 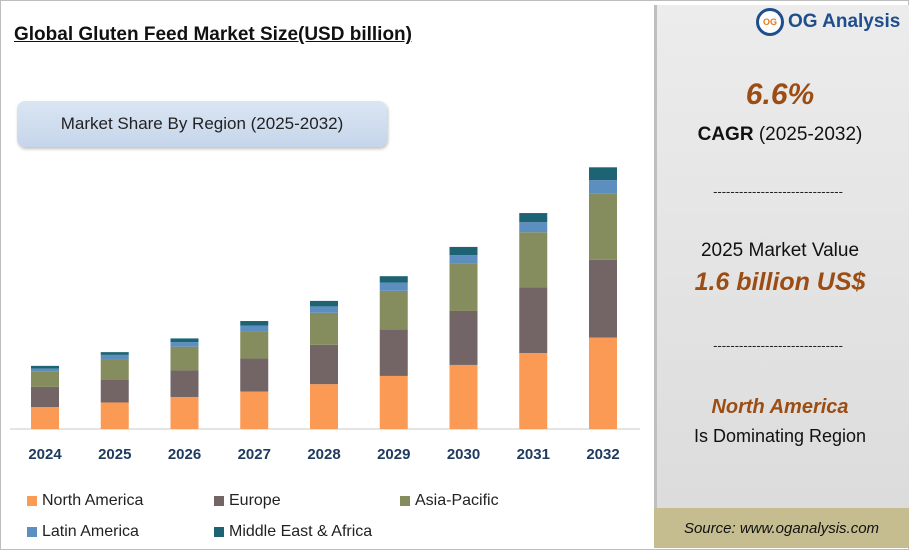 What do you see at coordinates (45, 370) in the screenshot?
I see `bar-2024-latin-america` at bounding box center [45, 370].